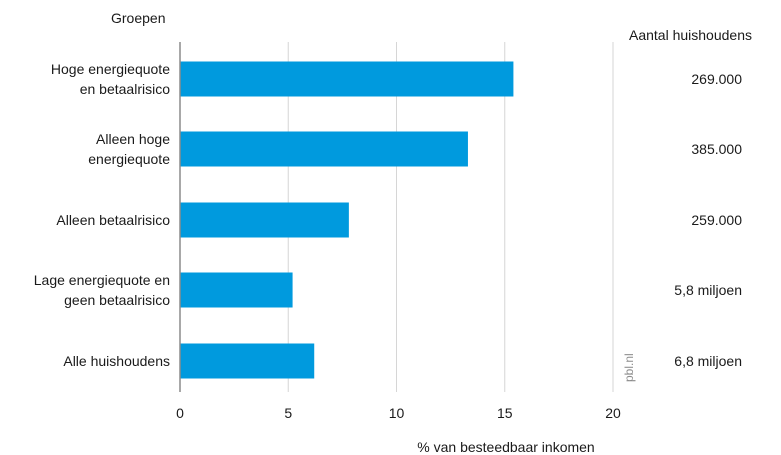  I want to click on households-value: 6,8 miljoen, so click(708, 361).